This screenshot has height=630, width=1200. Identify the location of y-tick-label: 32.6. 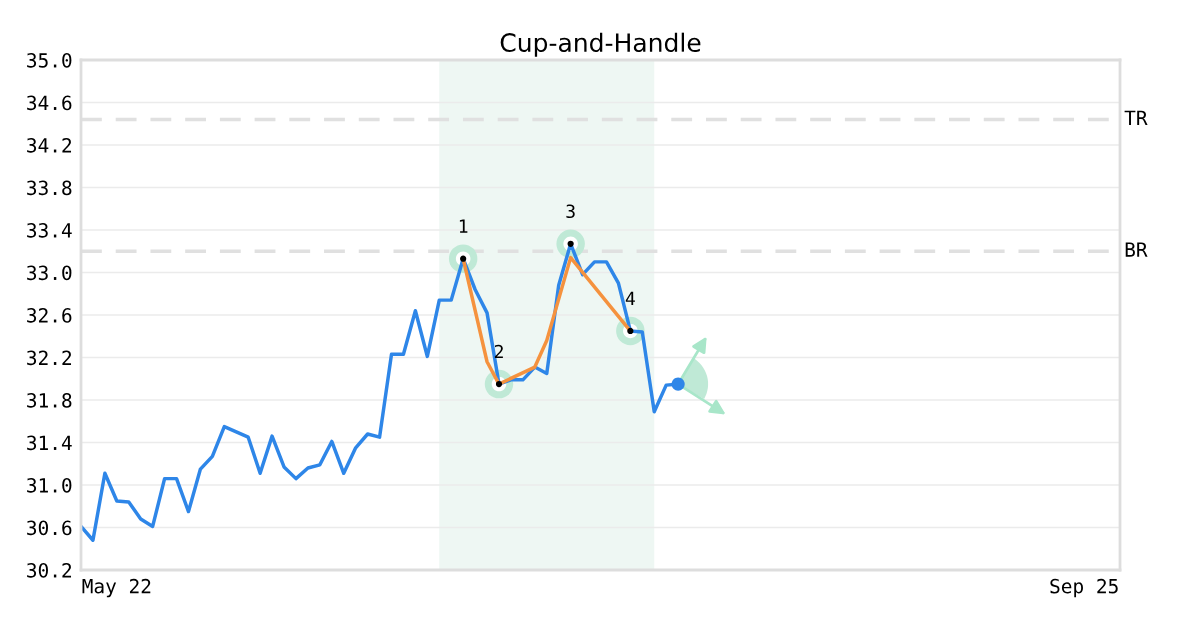
(49, 315).